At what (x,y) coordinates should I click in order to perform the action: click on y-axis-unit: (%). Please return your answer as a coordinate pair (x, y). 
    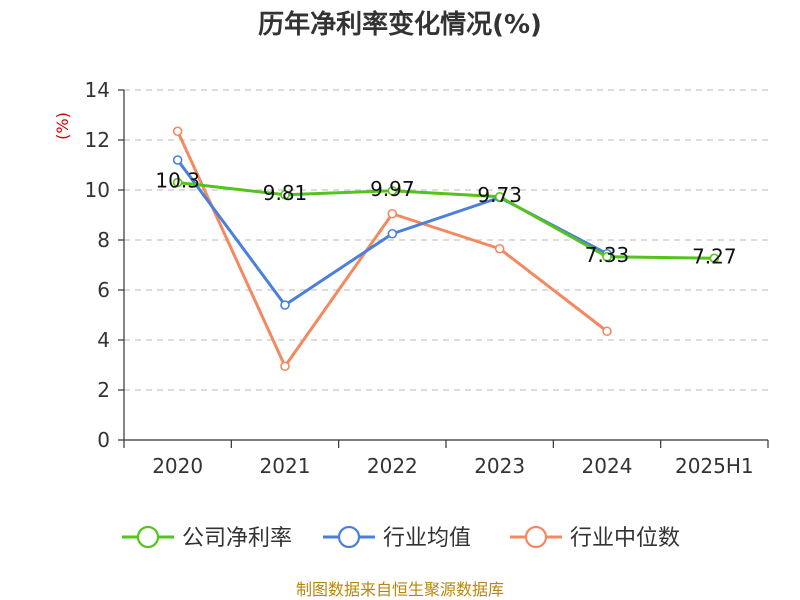
    Looking at the image, I should click on (62, 126).